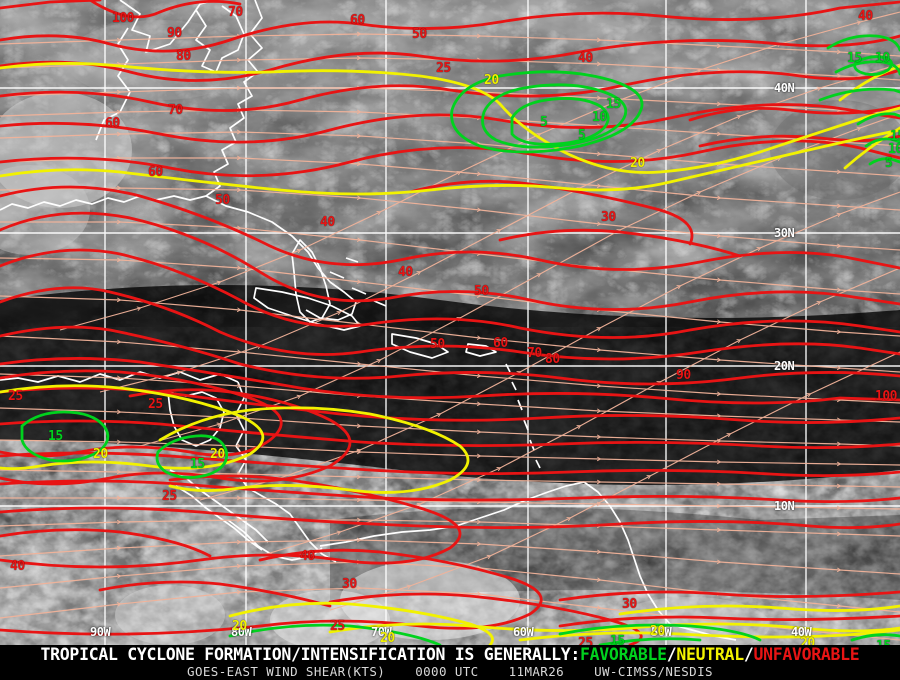  What do you see at coordinates (100, 632) in the screenshot?
I see `grid-label-lon-90w: 90W` at bounding box center [100, 632].